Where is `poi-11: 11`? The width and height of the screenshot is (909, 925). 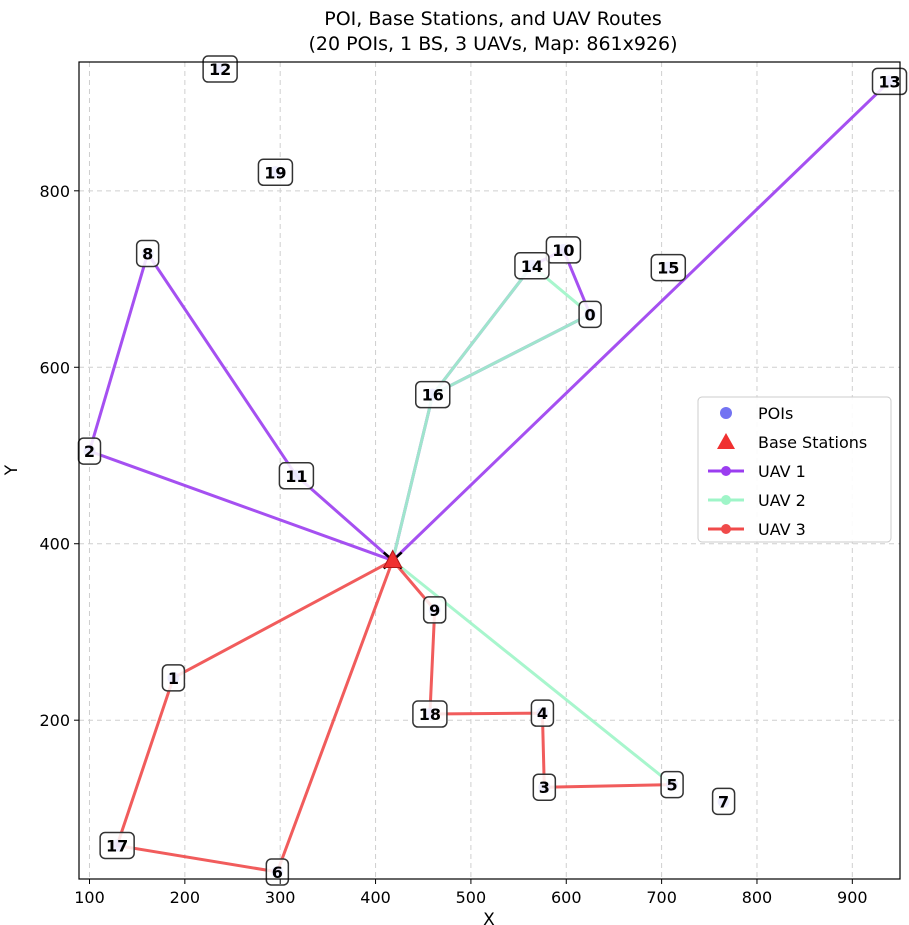
poi-11: 11 is located at coordinates (296, 476).